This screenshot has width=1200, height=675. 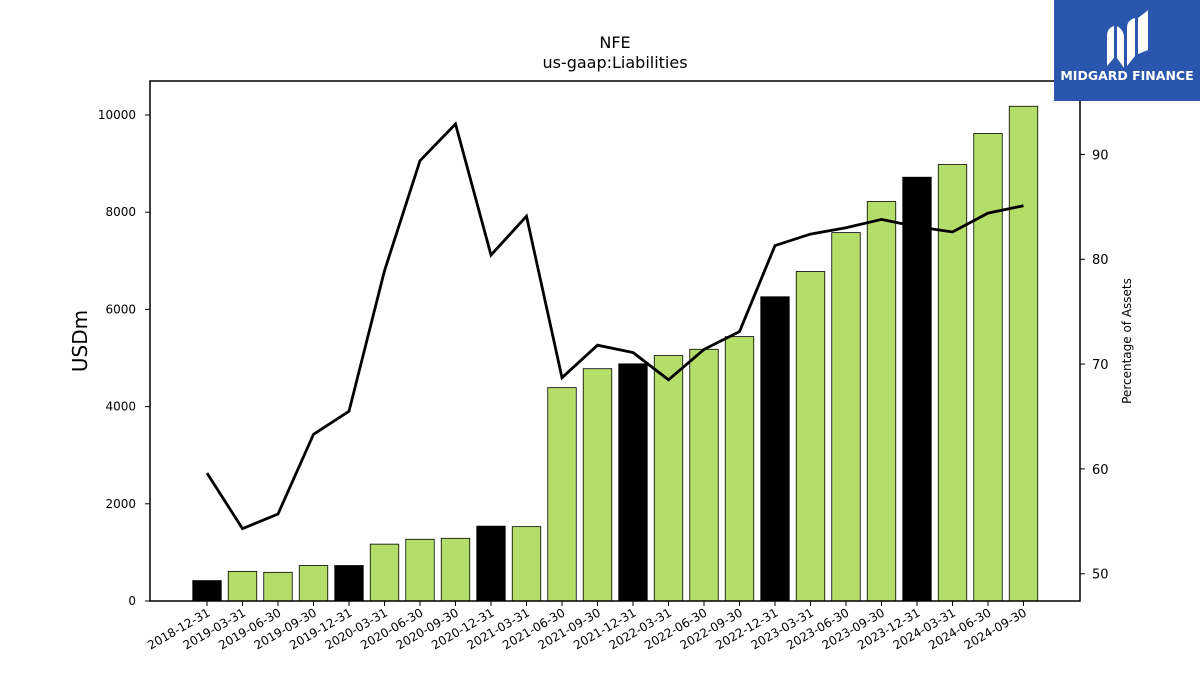 I want to click on y-axis-label: USDm, so click(x=80, y=341).